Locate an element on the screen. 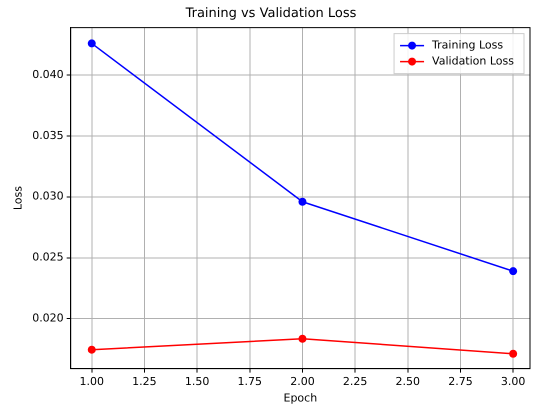  y-tick-label: 0.020 is located at coordinates (48, 318).